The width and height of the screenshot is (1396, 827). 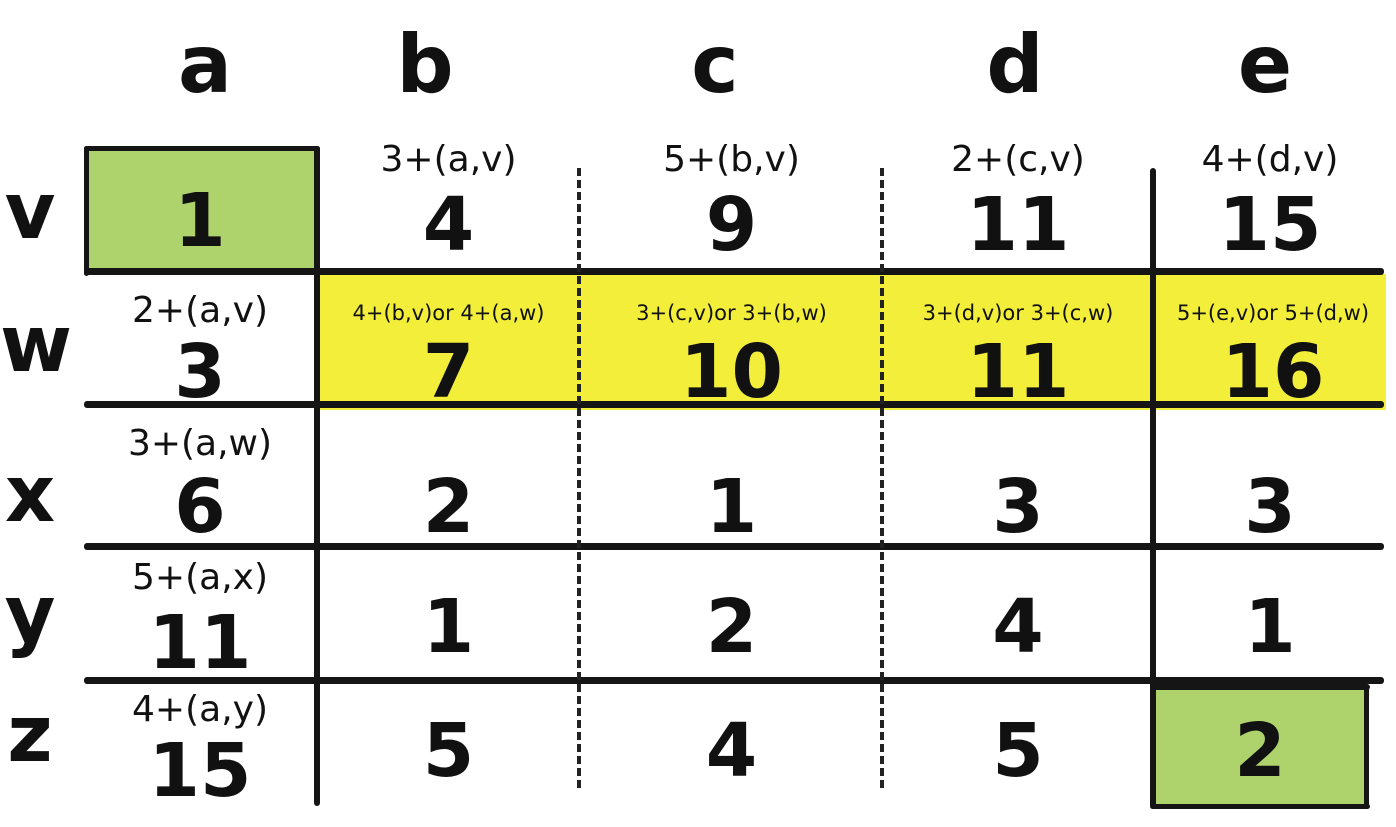 I want to click on cell-a-x: 3+(a,w) 6, so click(x=200, y=479).